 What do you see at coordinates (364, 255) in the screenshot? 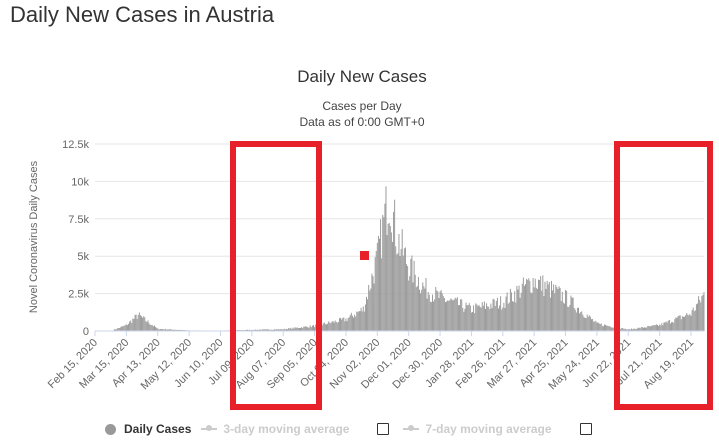
I see `highlight-marker` at bounding box center [364, 255].